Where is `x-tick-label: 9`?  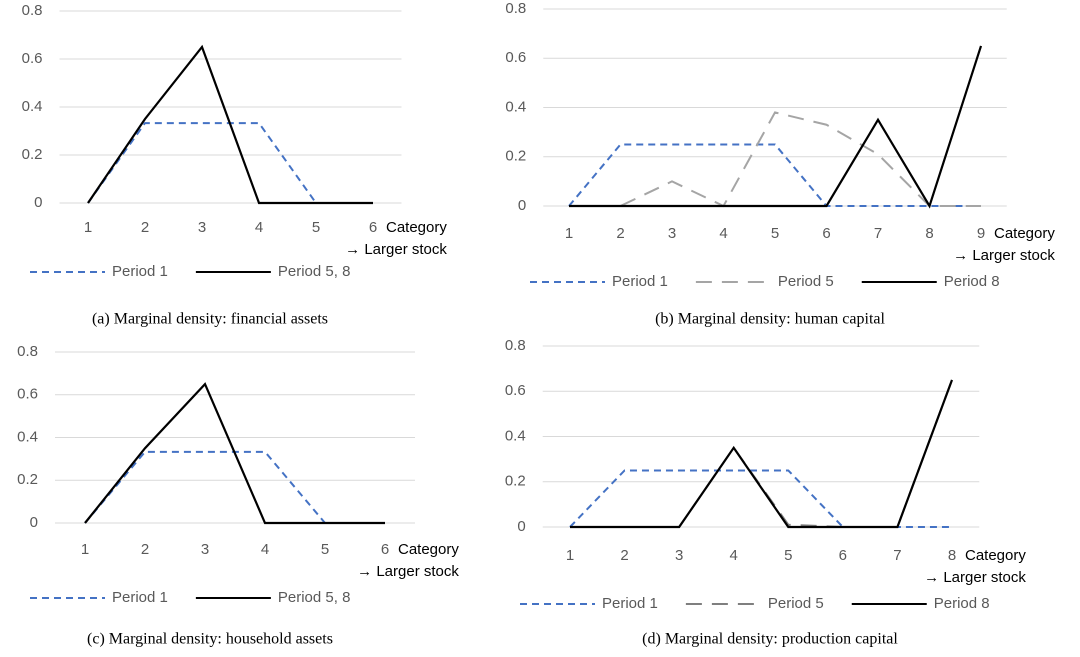 x-tick-label: 9 is located at coordinates (981, 233).